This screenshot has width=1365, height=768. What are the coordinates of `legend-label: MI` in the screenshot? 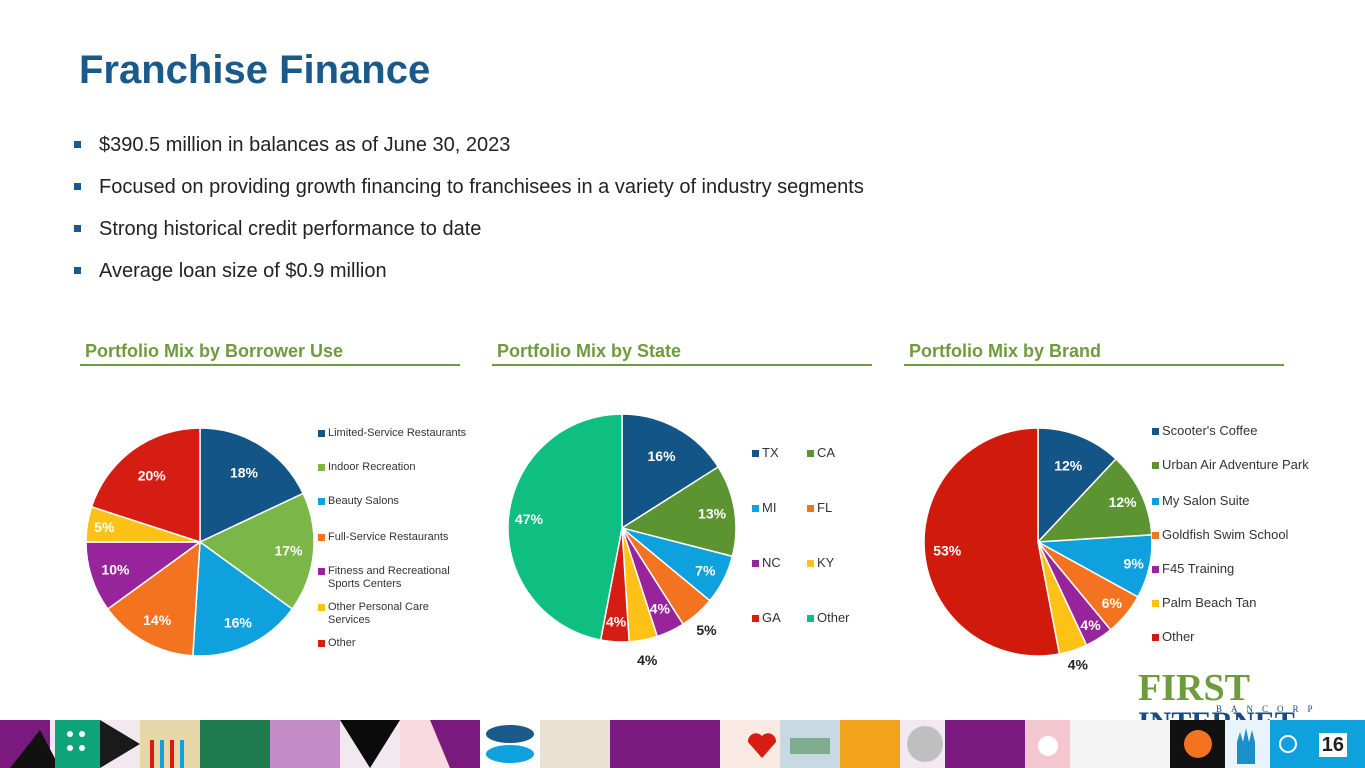 It's located at (769, 507).